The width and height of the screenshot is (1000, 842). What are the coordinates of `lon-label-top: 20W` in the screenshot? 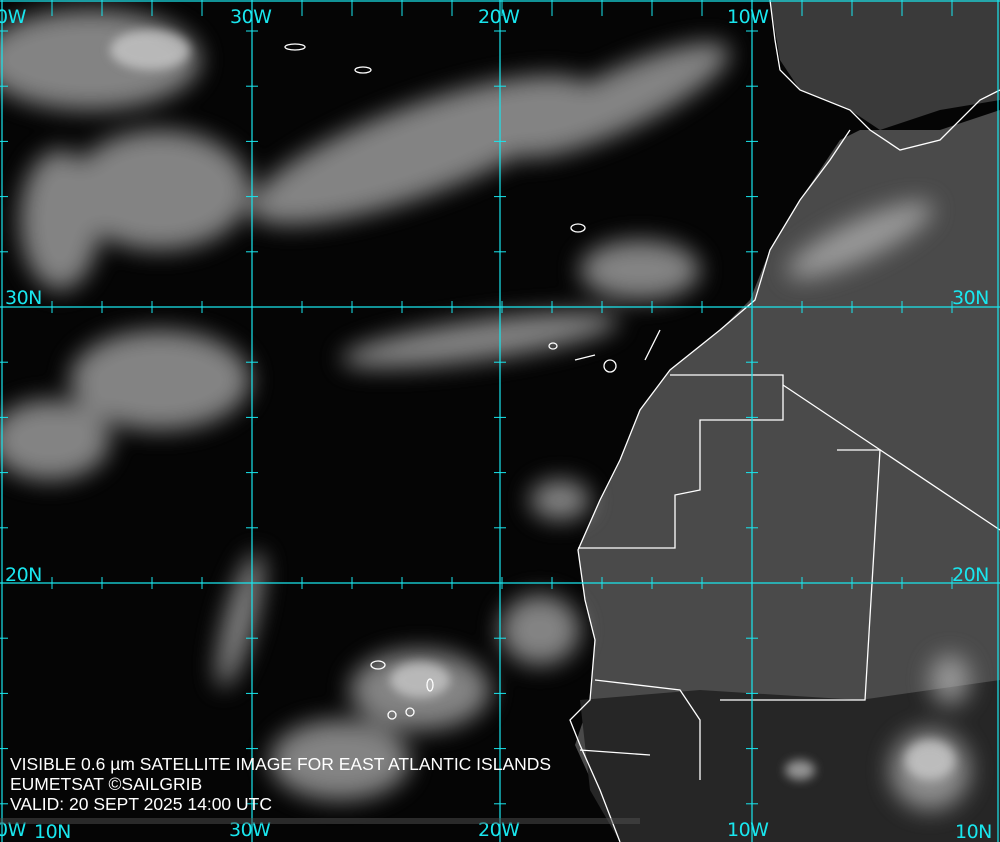 It's located at (499, 17).